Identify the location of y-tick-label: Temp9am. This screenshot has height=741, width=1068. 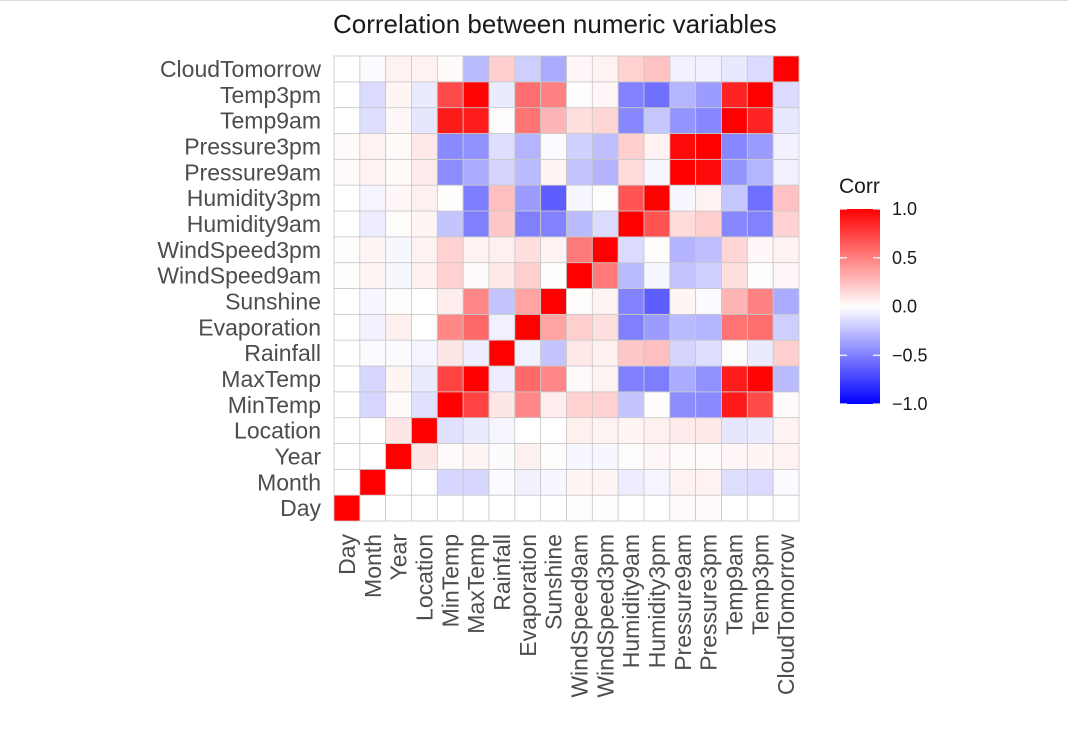
(270, 121).